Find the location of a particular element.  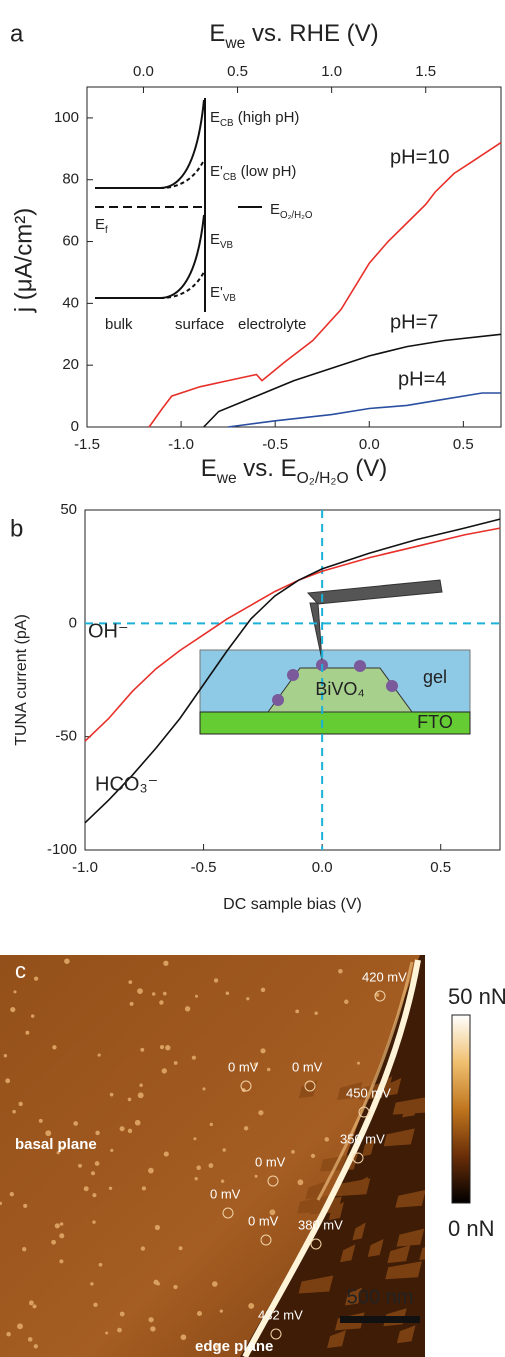

inset-label: EO₂/H₂O is located at coordinates (291, 211).